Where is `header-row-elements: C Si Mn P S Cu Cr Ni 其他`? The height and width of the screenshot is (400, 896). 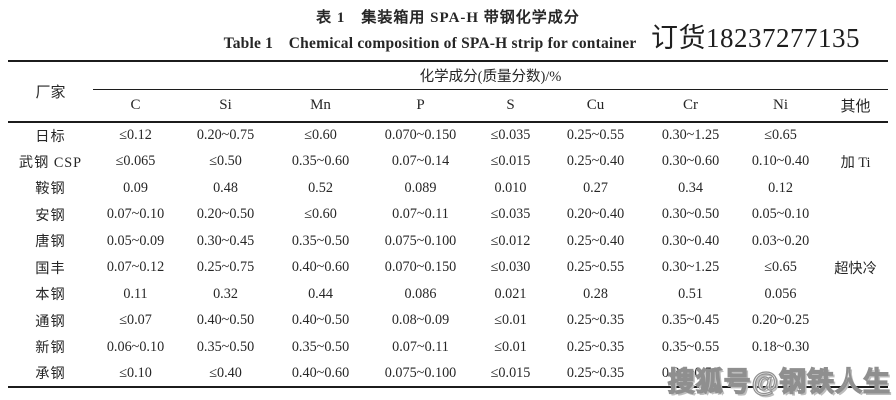
header-row-elements: C Si Mn P S Cu Cr Ni 其他 is located at coordinates (448, 106).